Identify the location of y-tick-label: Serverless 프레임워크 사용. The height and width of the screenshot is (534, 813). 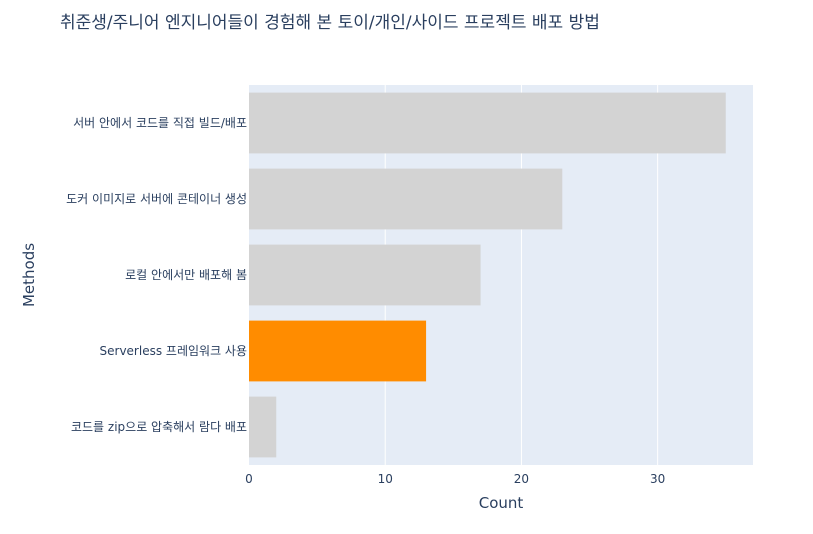
(173, 351).